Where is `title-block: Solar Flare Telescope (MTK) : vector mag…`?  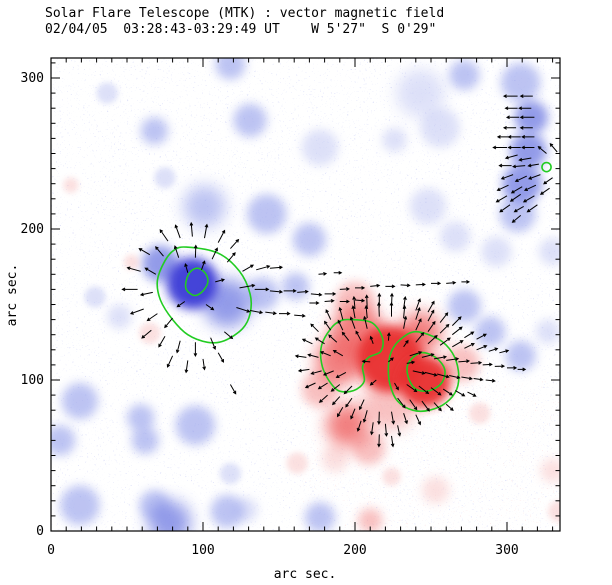
title-block: Solar Flare Telescope (MTK) : vector mag… is located at coordinates (244, 22).